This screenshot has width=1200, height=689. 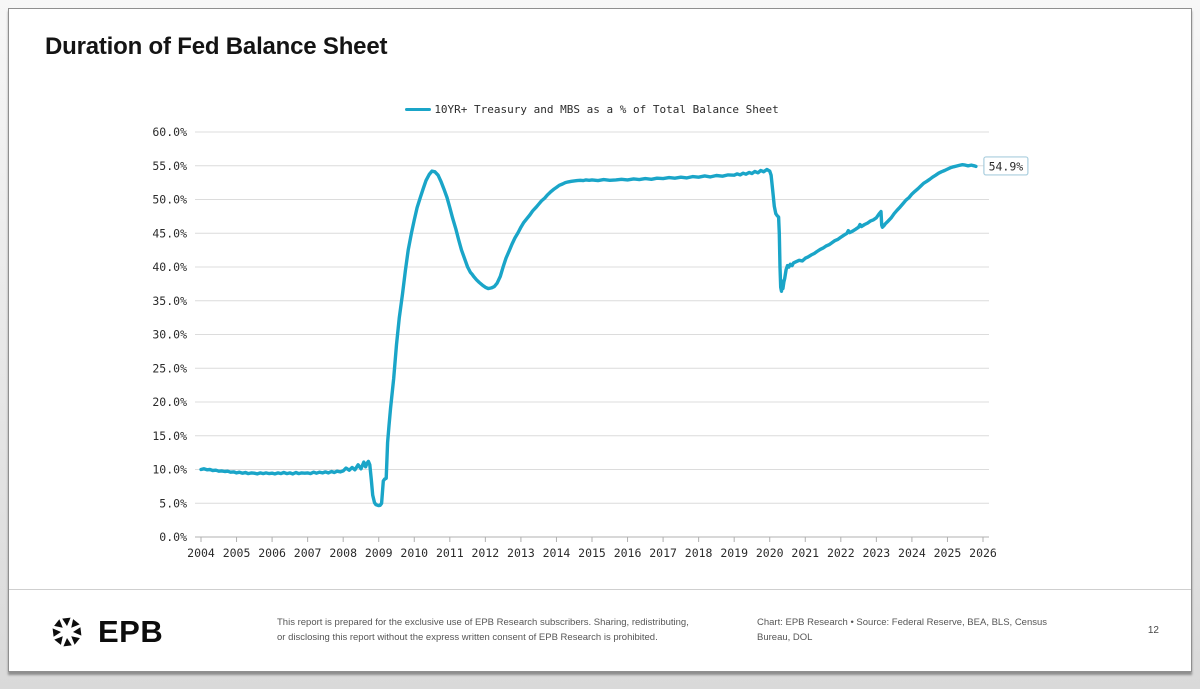 What do you see at coordinates (805, 553) in the screenshot?
I see `x-tick-label: 2021` at bounding box center [805, 553].